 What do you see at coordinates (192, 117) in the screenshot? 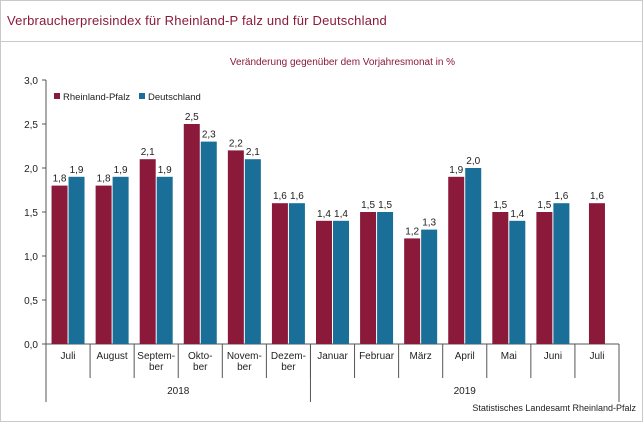
I see `data-label: 2,5` at bounding box center [192, 117].